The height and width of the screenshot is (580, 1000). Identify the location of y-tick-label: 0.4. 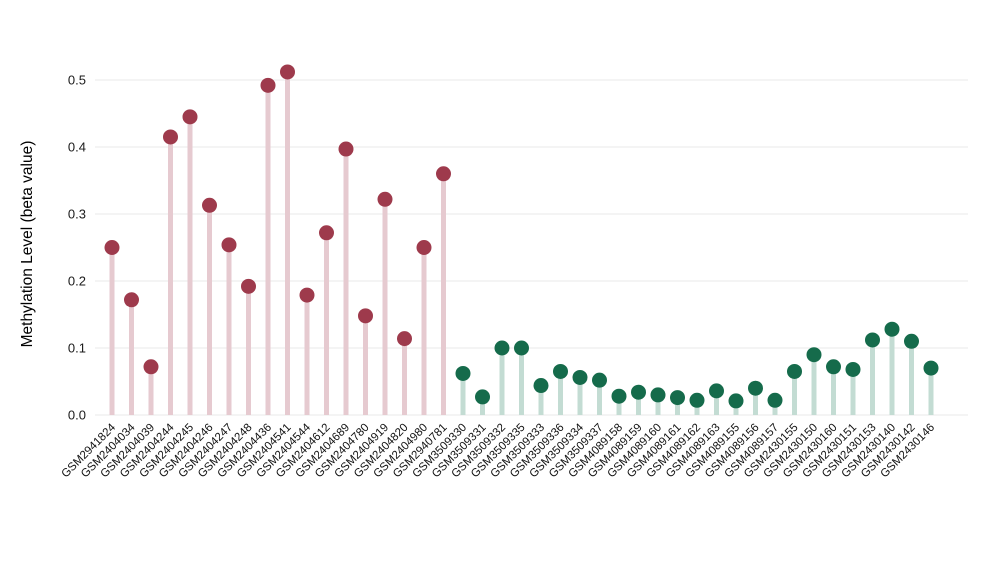
(77, 147).